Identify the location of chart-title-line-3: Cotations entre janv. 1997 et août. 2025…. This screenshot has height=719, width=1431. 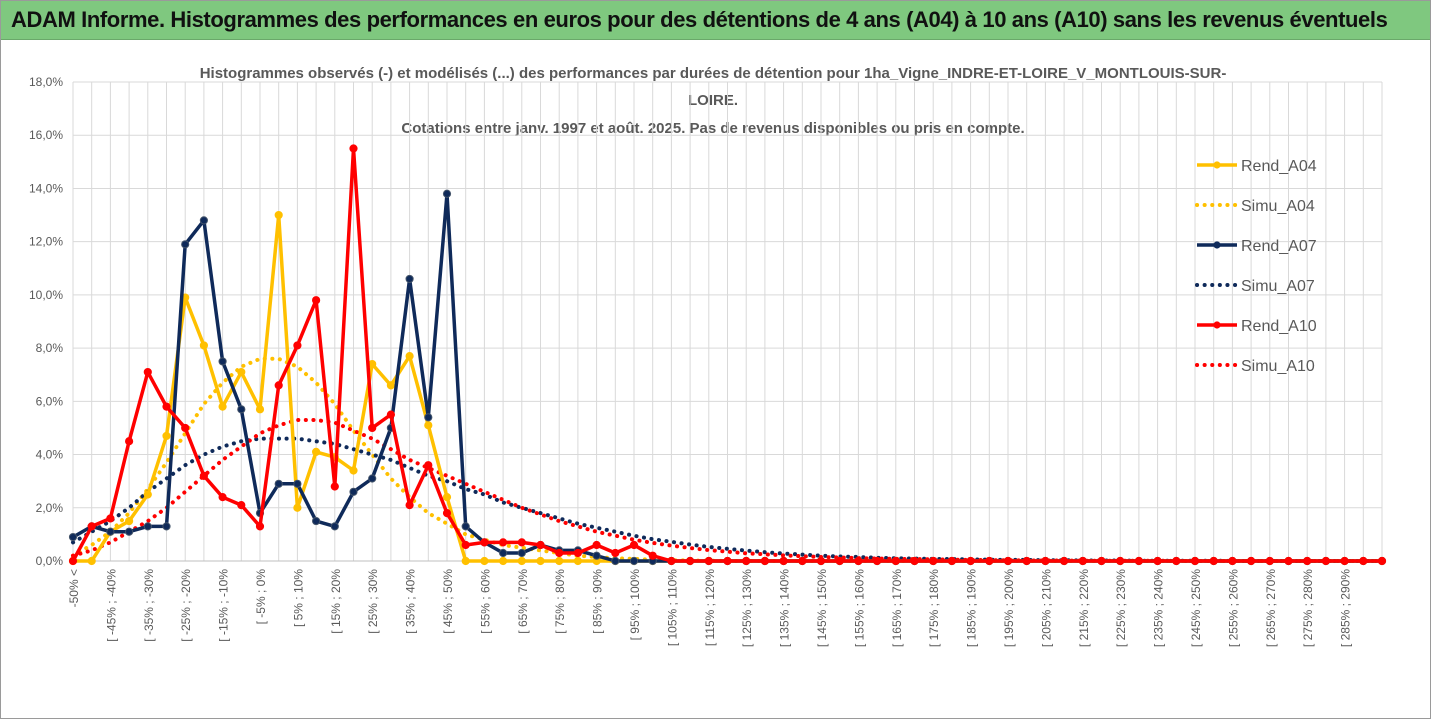
(712, 128).